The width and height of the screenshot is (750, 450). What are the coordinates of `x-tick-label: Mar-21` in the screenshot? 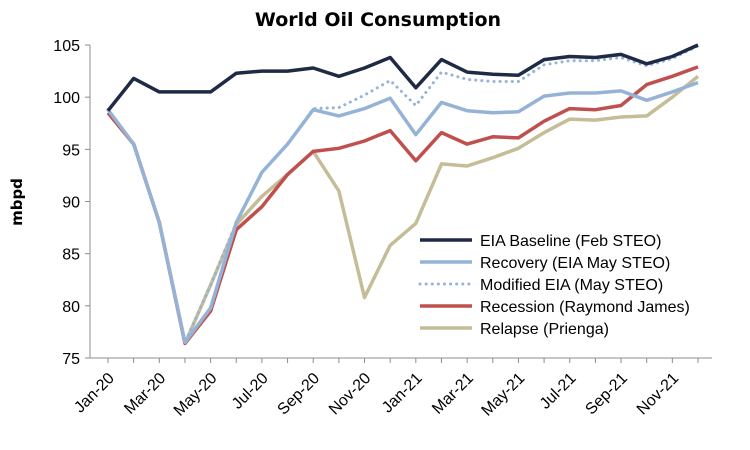 It's located at (453, 394).